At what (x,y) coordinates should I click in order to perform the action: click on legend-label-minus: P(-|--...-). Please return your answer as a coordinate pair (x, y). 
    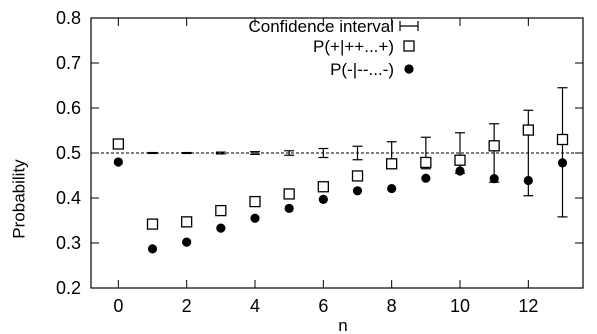
    Looking at the image, I should click on (362, 69).